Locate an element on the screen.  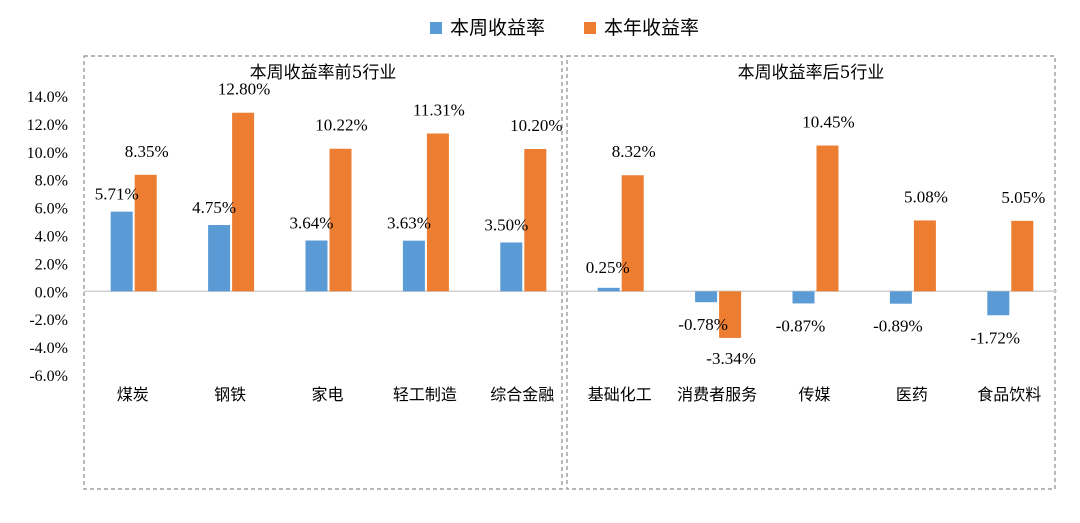
category-label: 煤炭 is located at coordinates (133, 394).